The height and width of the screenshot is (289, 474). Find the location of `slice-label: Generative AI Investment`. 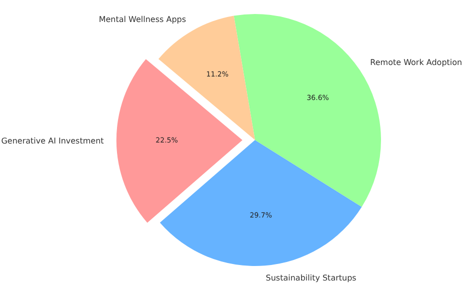

slice-label: Generative AI Investment is located at coordinates (52, 141).